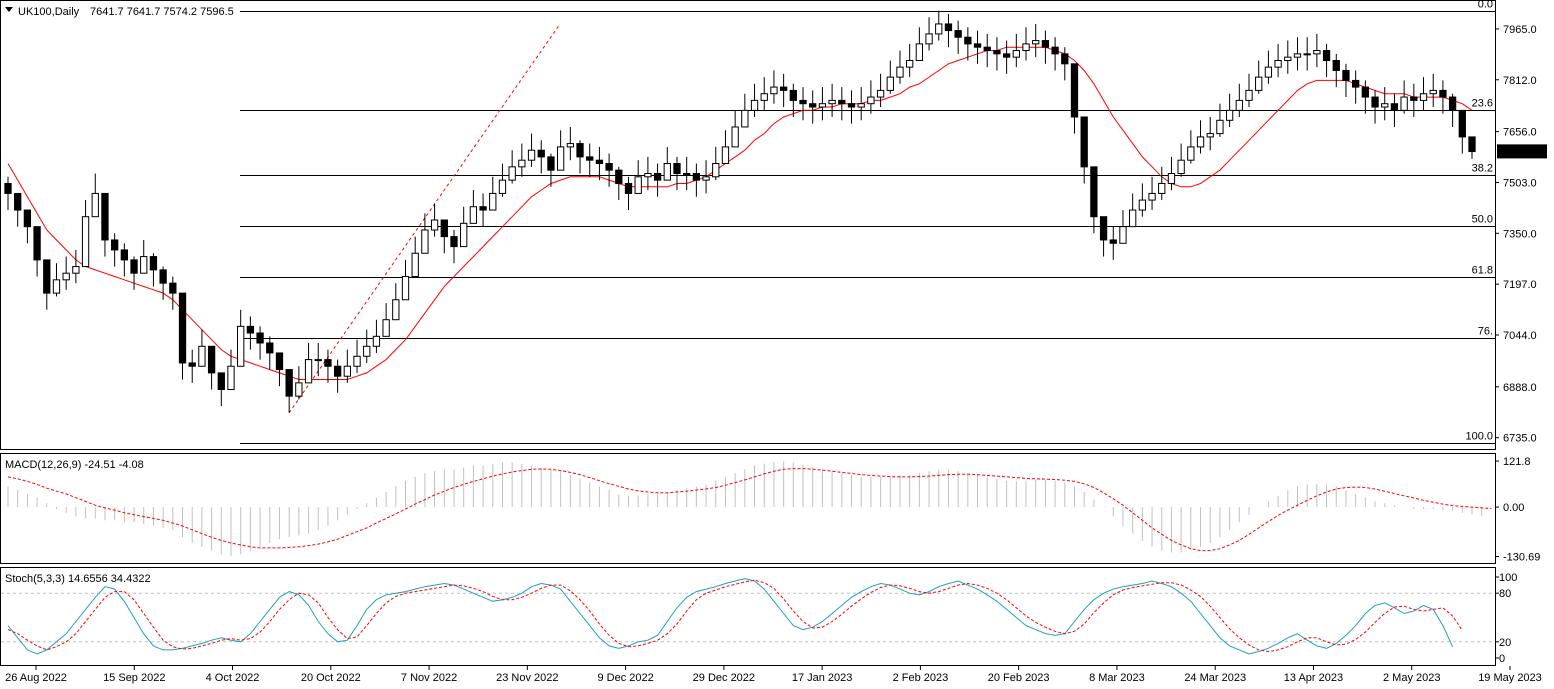  I want to click on date-tick-label: 4 Oct 2022, so click(233, 678).